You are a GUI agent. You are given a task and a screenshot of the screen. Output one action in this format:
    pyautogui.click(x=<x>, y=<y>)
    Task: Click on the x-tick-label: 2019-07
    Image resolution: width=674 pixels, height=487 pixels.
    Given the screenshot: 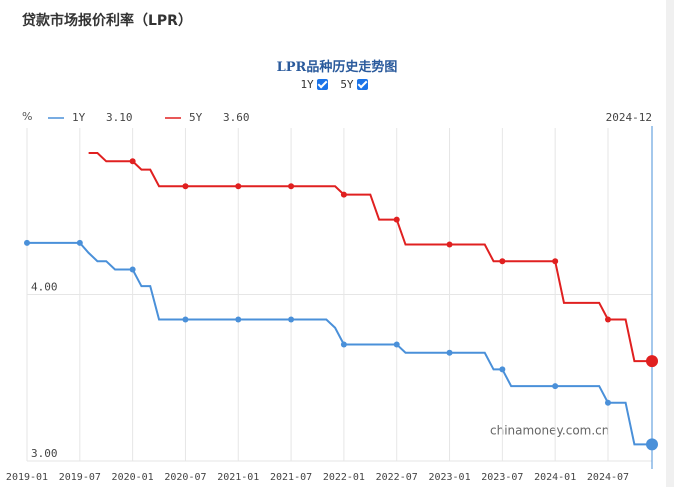 What is the action you would take?
    pyautogui.click(x=80, y=477)
    